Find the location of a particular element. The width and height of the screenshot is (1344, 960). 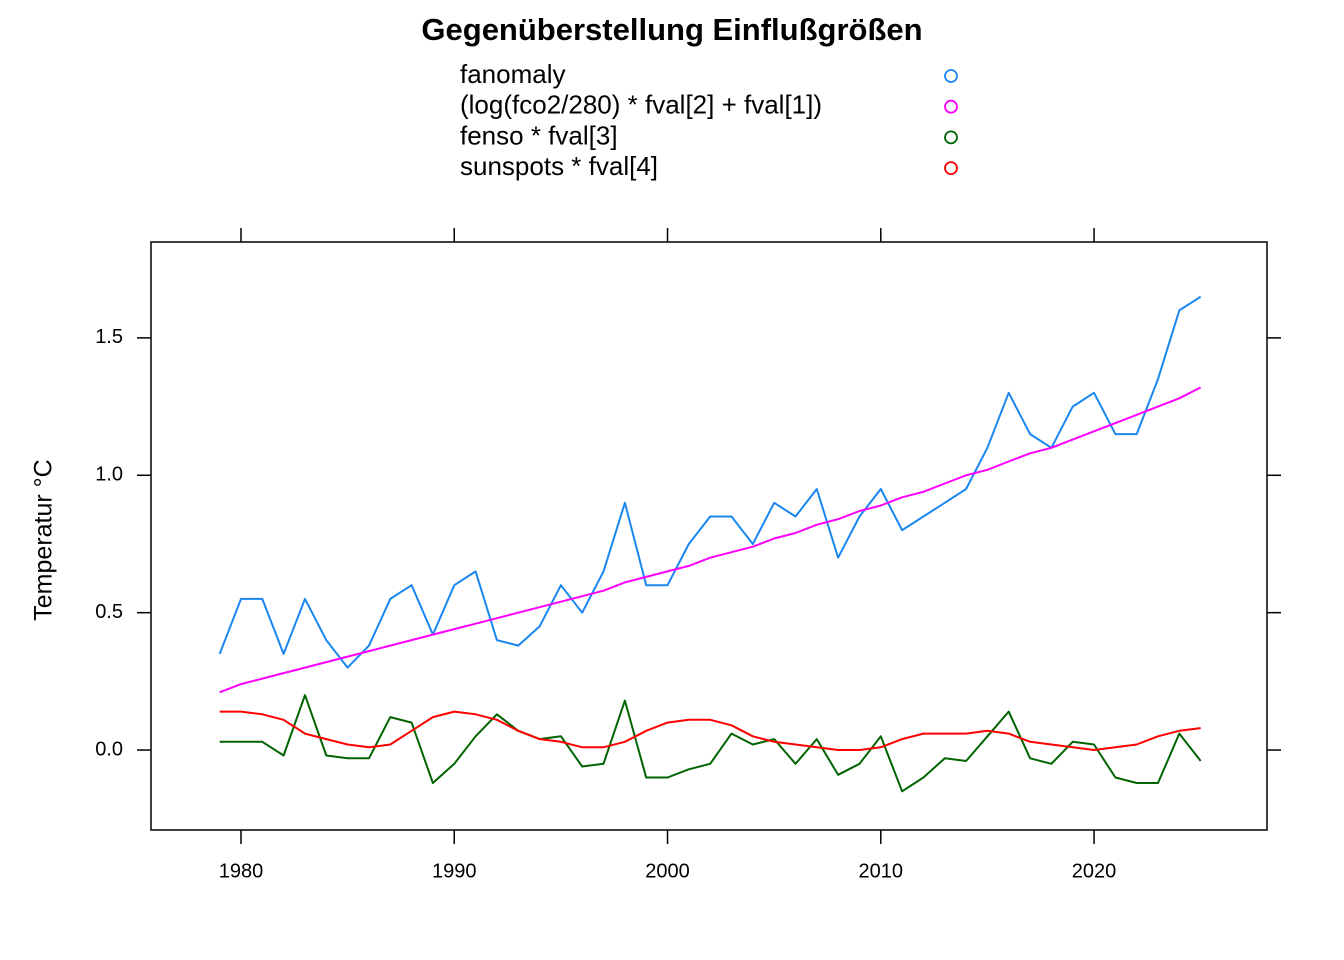

y-tick-label: 1.5 is located at coordinates (109, 337).